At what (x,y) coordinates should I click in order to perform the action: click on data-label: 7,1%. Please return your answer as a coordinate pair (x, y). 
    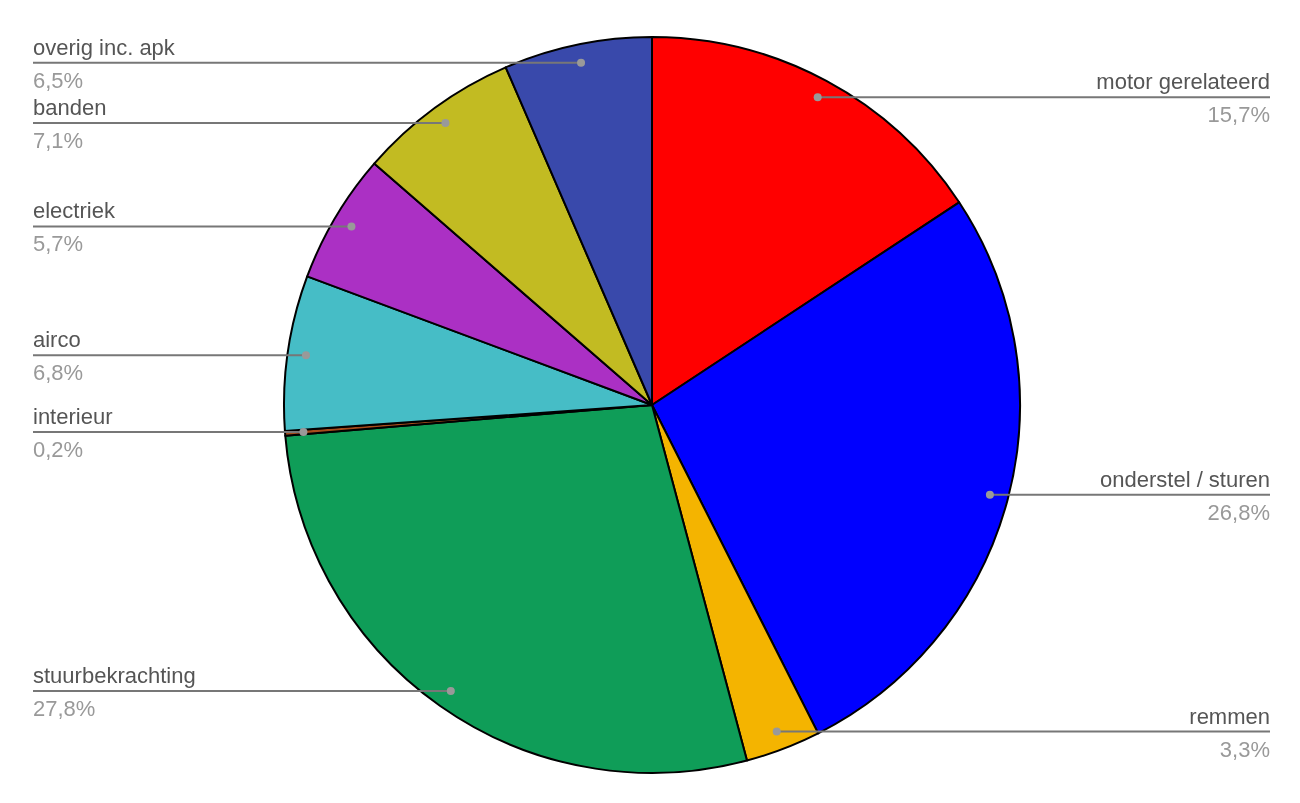
    Looking at the image, I should click on (58, 140).